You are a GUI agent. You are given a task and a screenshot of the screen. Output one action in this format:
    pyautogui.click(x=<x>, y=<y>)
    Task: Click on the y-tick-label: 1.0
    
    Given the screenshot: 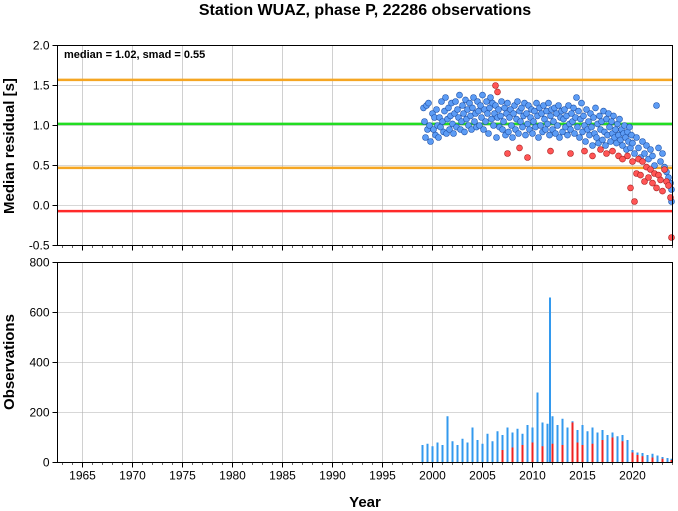 What is the action you would take?
    pyautogui.click(x=41, y=126)
    